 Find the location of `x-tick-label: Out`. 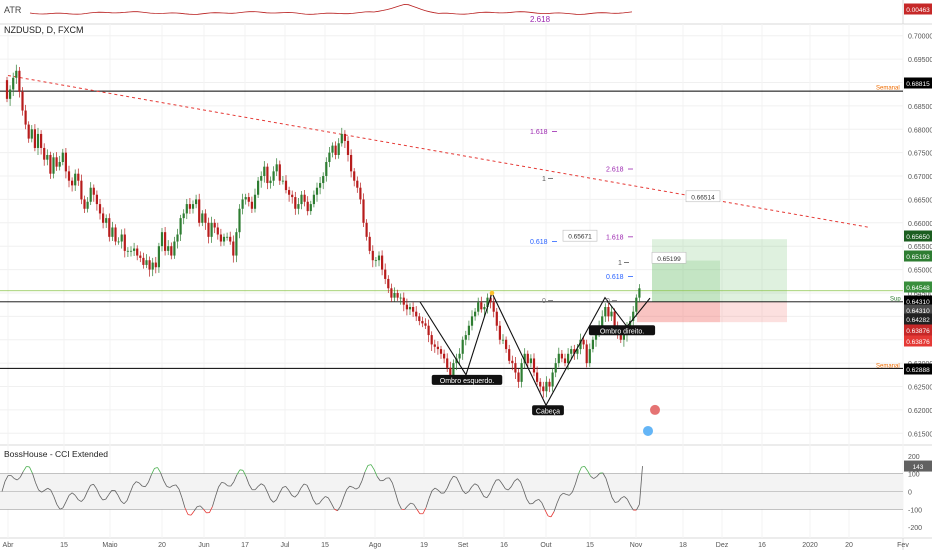

x-tick-label: Out is located at coordinates (545, 545).